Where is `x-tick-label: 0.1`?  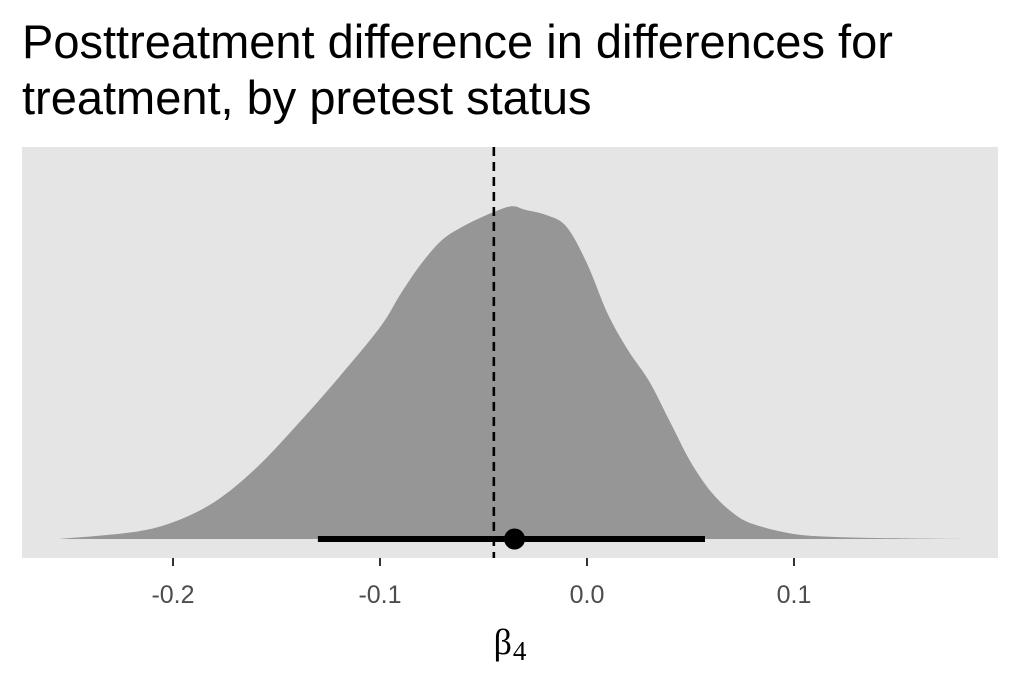
x-tick-label: 0.1 is located at coordinates (794, 595).